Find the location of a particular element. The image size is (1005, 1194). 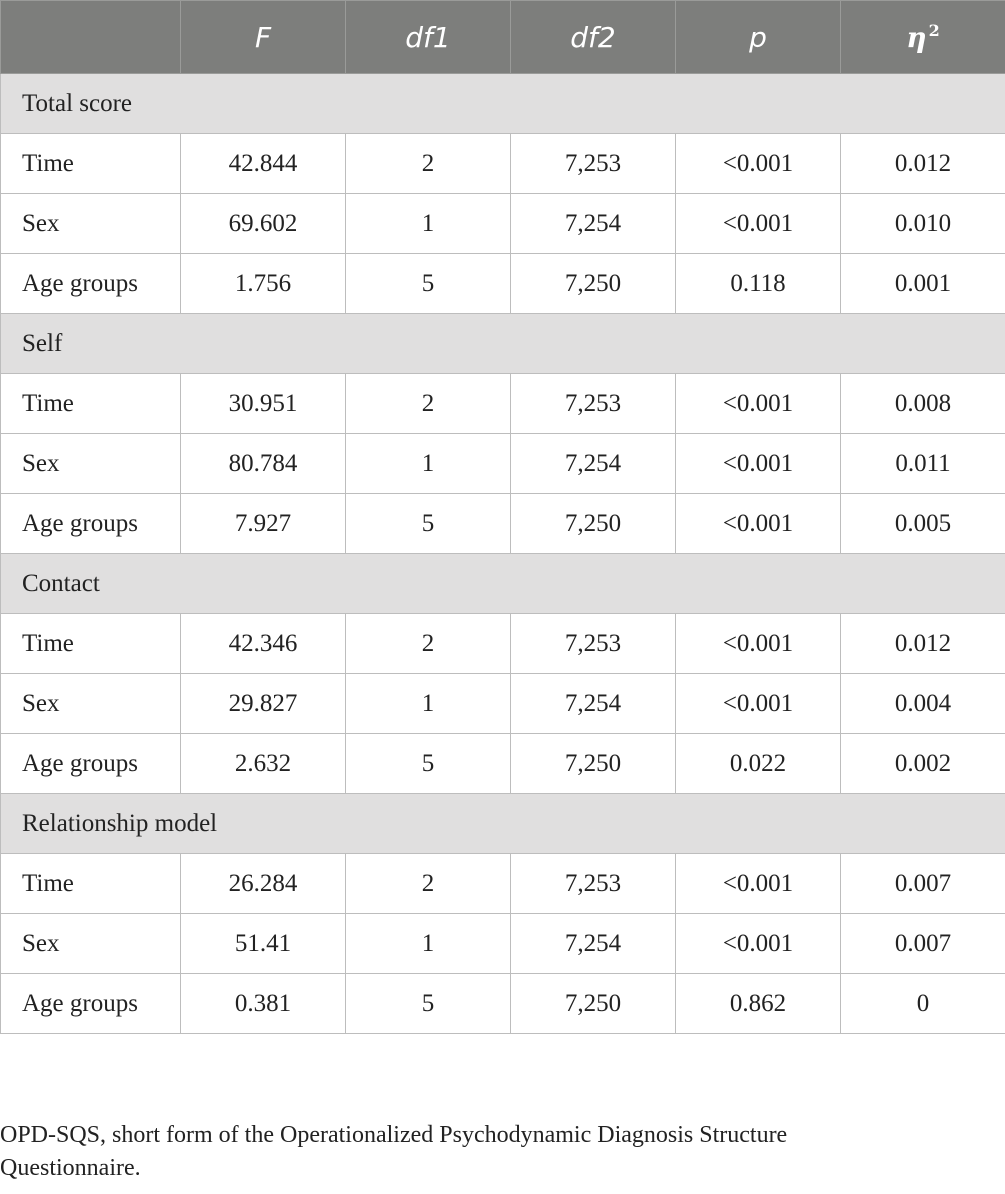

cell-eta-squared: 0.010 is located at coordinates (922, 223).